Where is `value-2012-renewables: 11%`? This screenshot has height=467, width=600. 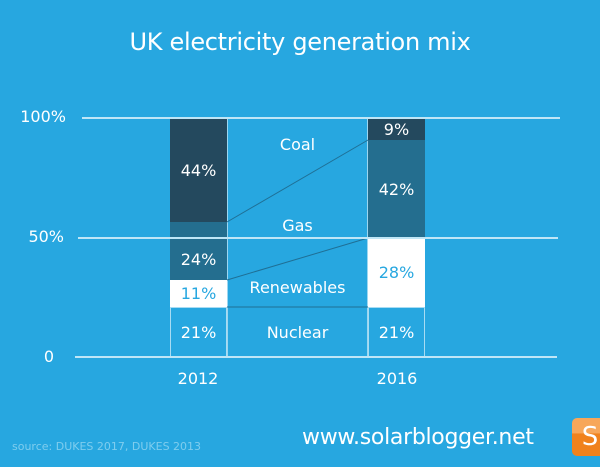 value-2012-renewables: 11% is located at coordinates (198, 293).